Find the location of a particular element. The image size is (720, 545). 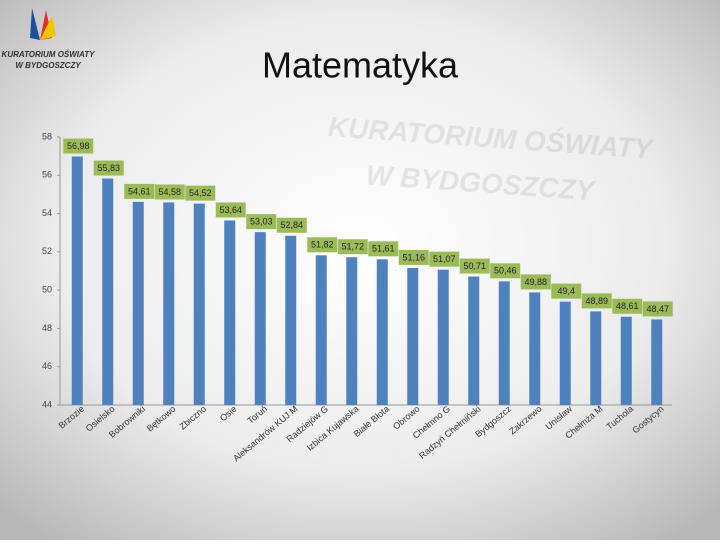

value-label: 52,84 is located at coordinates (291, 225).